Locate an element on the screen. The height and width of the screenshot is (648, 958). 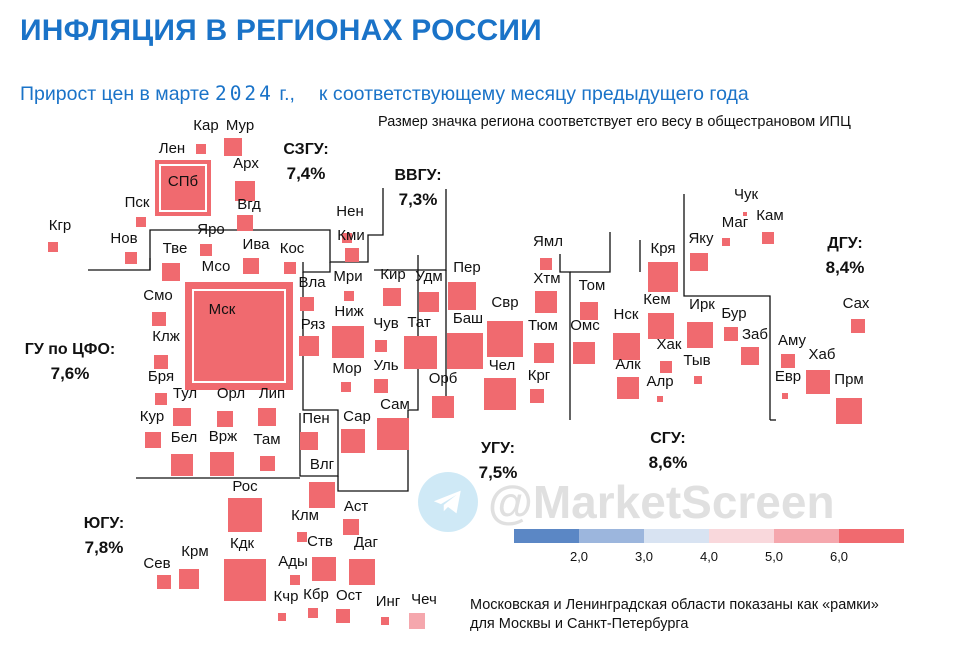
region-label-яро: Яро is located at coordinates (211, 229).